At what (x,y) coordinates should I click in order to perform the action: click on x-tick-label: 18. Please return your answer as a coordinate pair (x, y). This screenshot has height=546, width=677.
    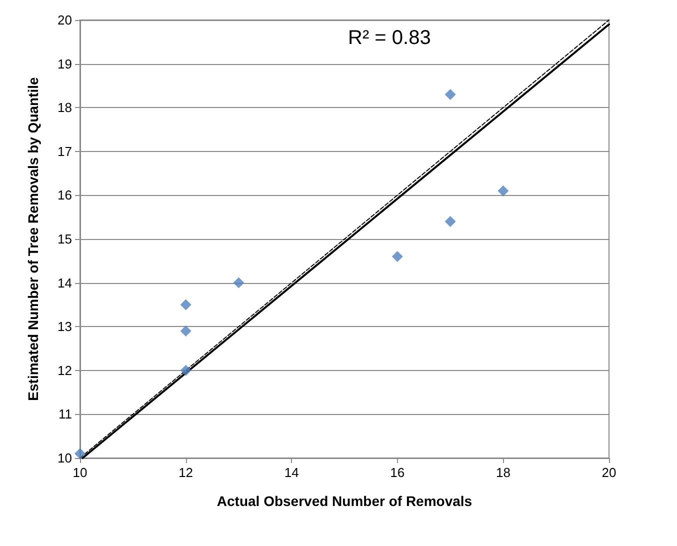
    Looking at the image, I should click on (503, 472).